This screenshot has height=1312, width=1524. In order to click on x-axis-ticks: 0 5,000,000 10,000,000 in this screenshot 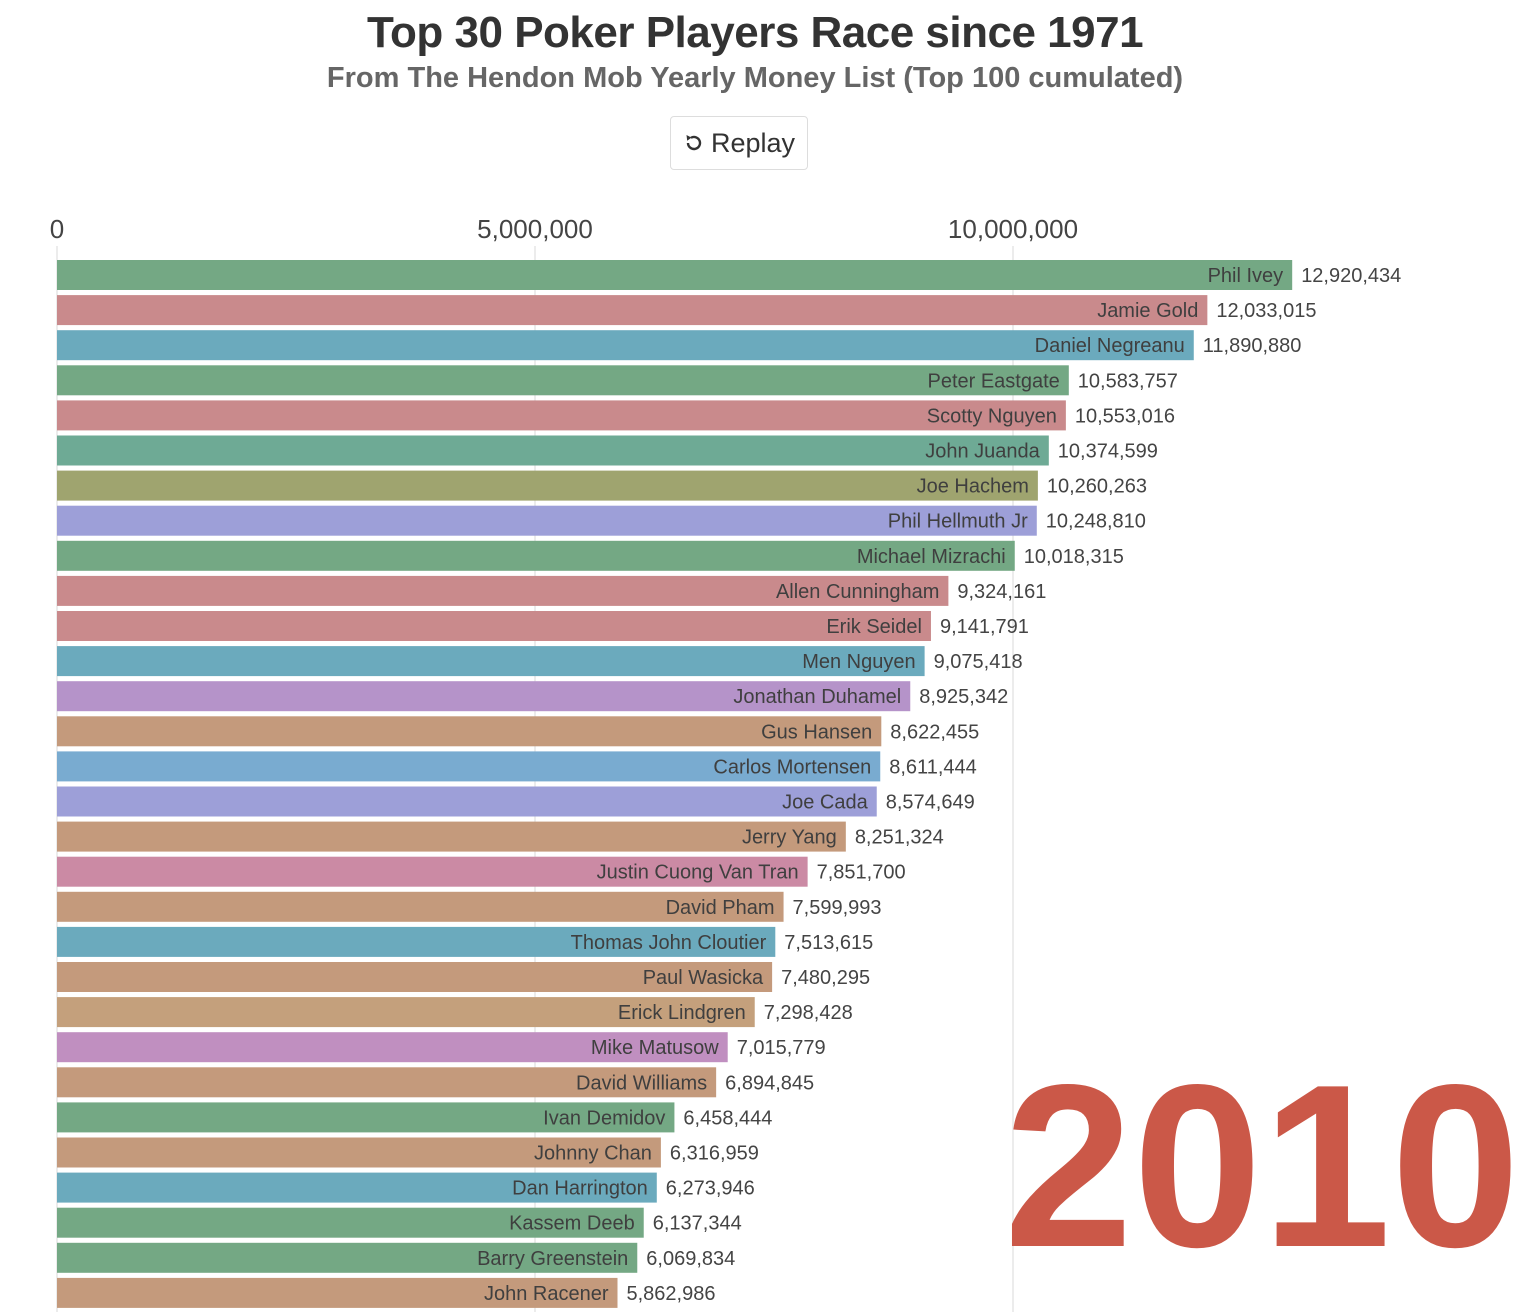, I will do `click(564, 229)`.